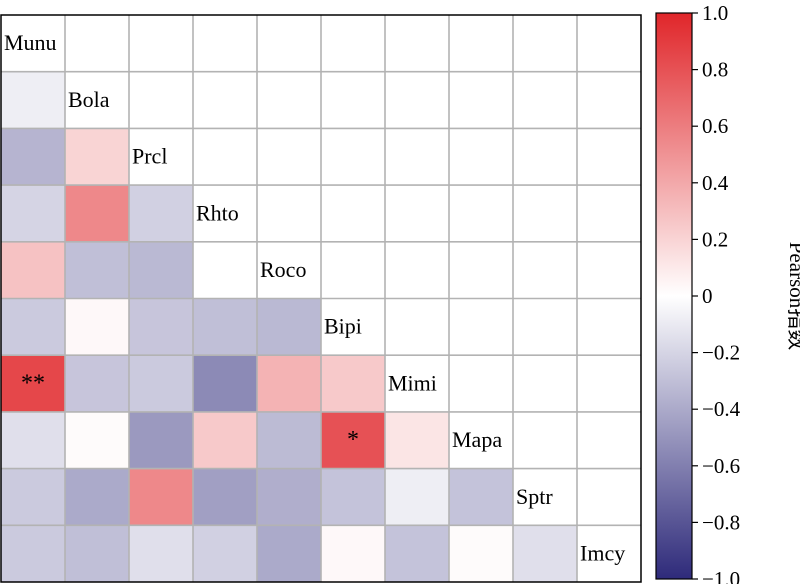 This screenshot has height=584, width=800. What do you see at coordinates (715, 13) in the screenshot?
I see `colorbar-tick-label: 1.0` at bounding box center [715, 13].